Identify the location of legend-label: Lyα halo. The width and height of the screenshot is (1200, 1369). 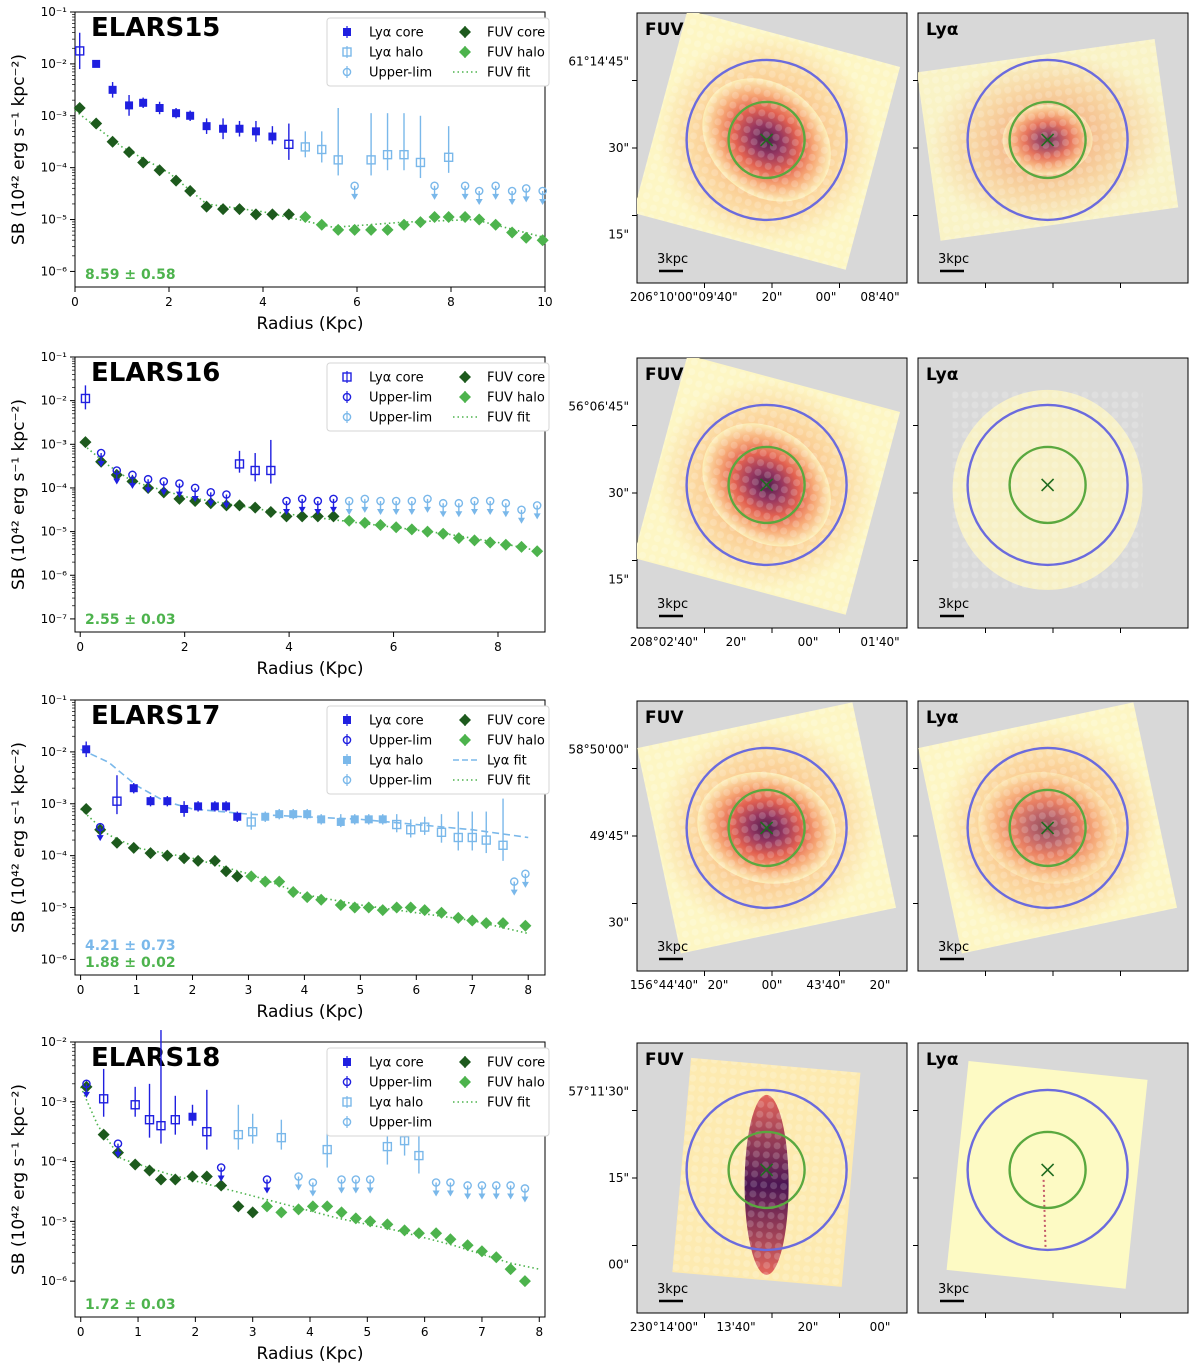
(396, 53).